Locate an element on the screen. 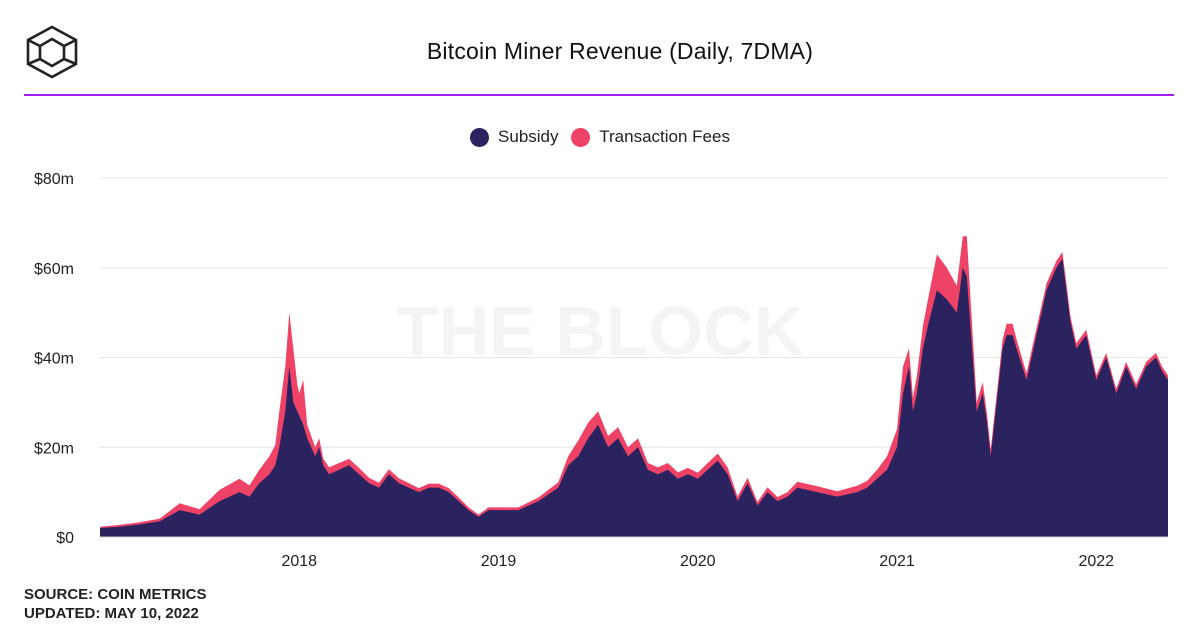  x-tick-label: 2022 is located at coordinates (1096, 561).